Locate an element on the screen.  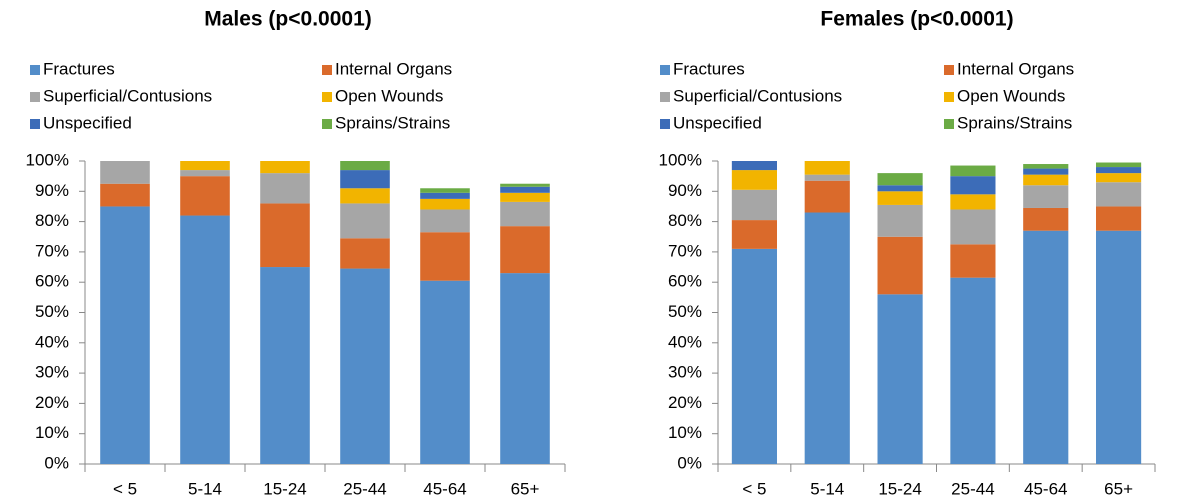
y-tick-label: 60% is located at coordinates (685, 281).